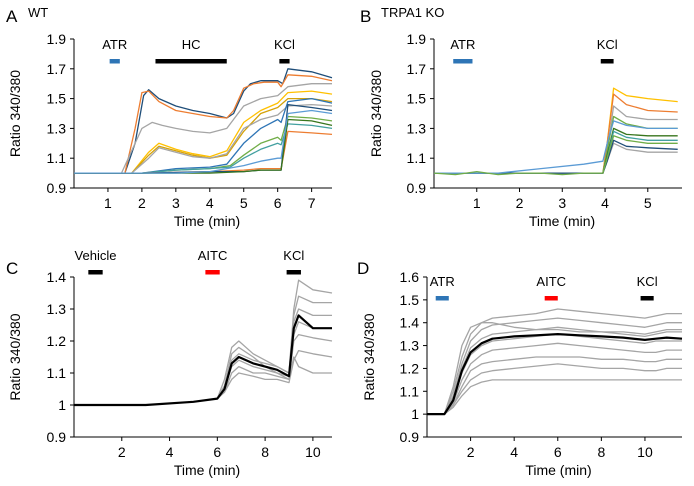 The image size is (694, 486). What do you see at coordinates (645, 452) in the screenshot?
I see `x-tick-label: 10` at bounding box center [645, 452].